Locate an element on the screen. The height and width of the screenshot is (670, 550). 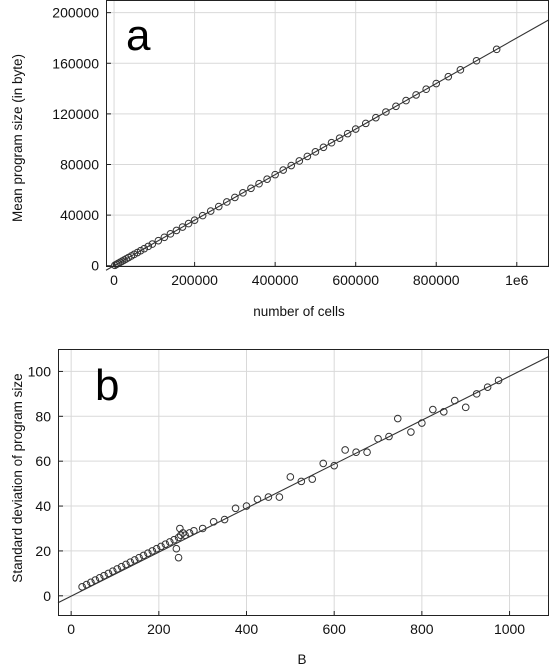
x-tick-label-b: 400 is located at coordinates (247, 629).